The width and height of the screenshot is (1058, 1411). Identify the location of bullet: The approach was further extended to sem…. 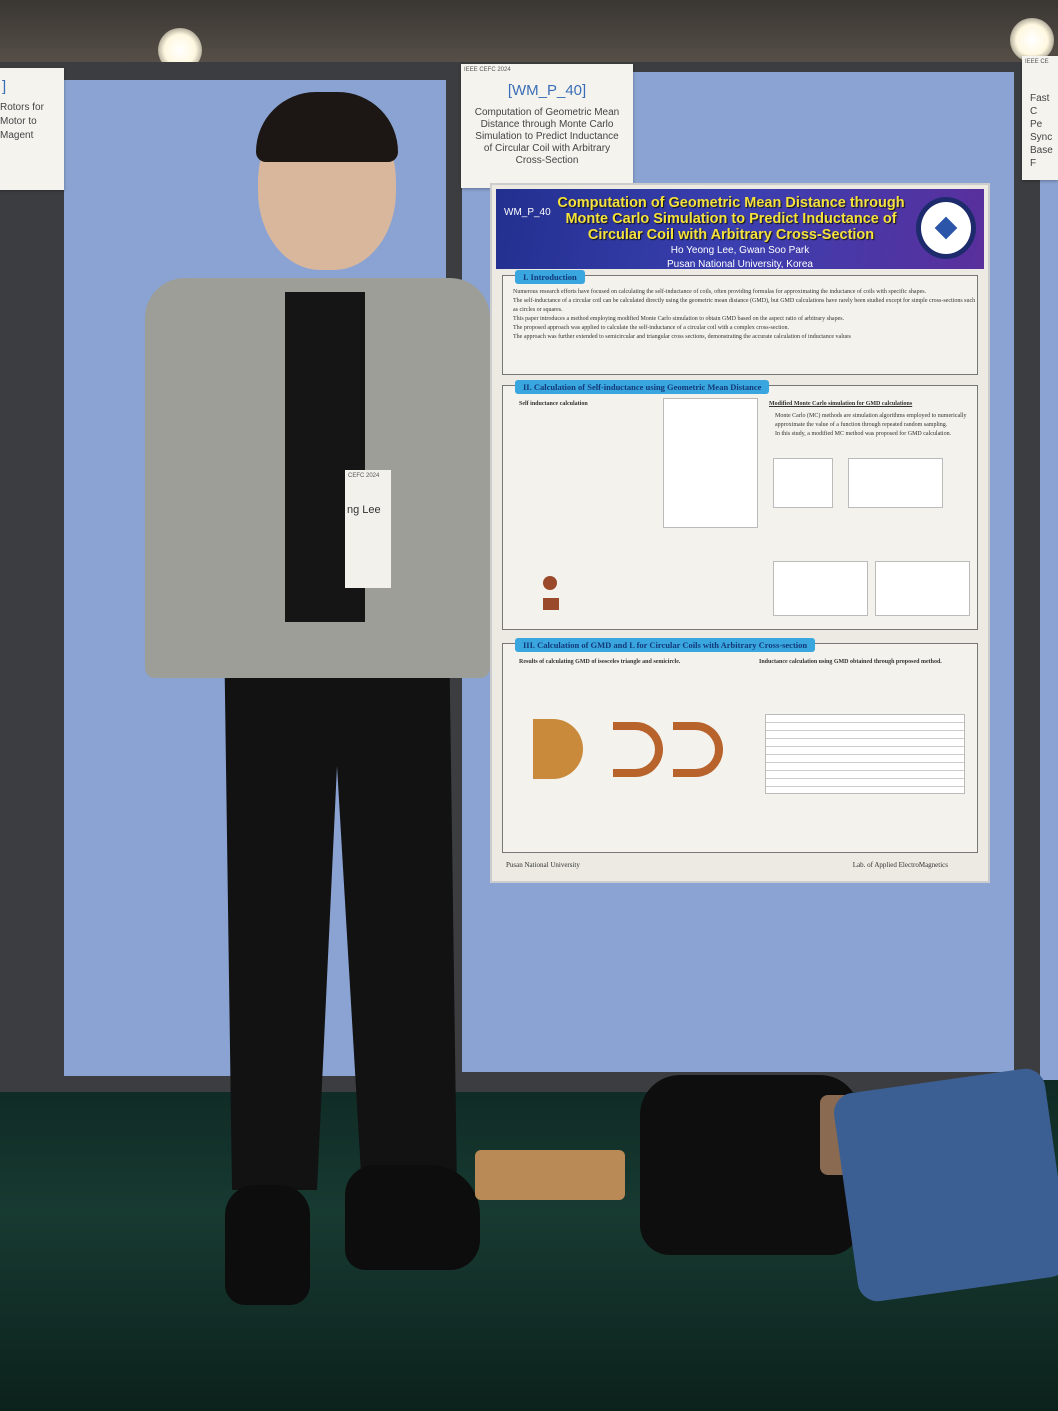
(682, 337).